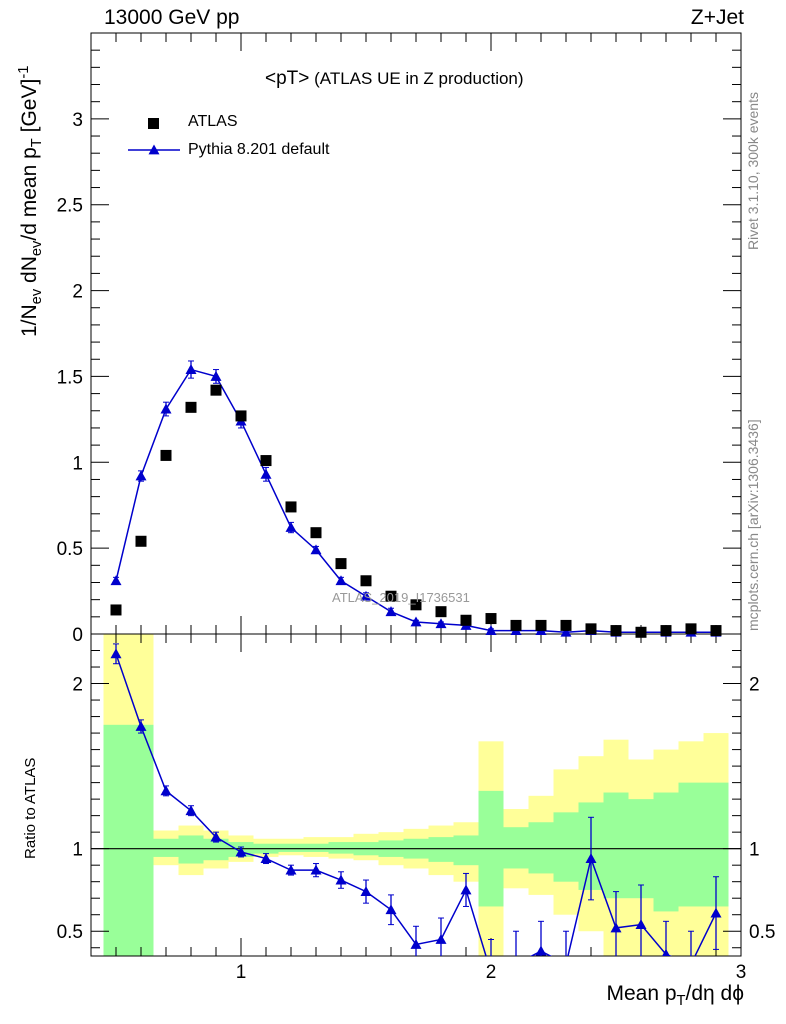 The width and height of the screenshot is (786, 1024). Describe the element at coordinates (754, 850) in the screenshot. I see `y-tick-label-right: 1` at that location.